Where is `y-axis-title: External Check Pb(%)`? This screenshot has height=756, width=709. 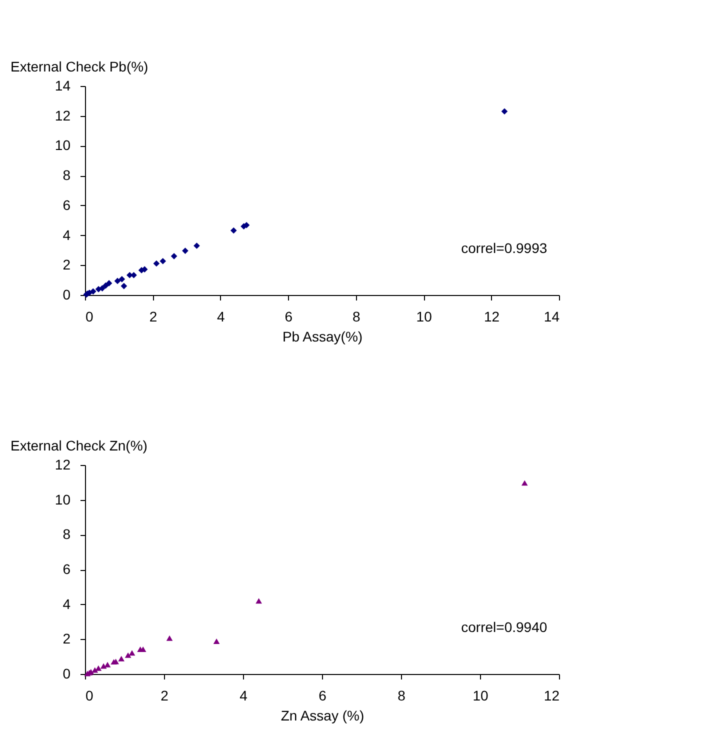
y-axis-title: External Check Pb(%) is located at coordinates (79, 66).